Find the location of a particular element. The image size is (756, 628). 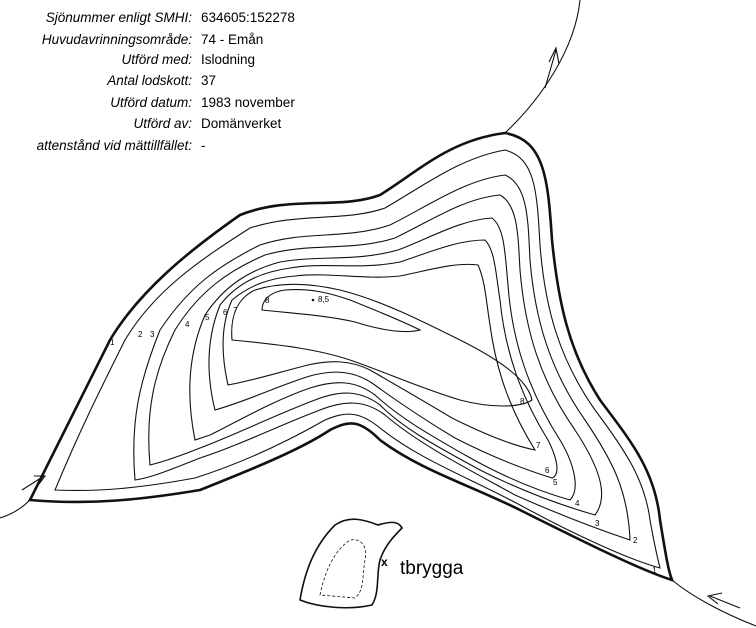

info-value: 1983 november is located at coordinates (248, 102).